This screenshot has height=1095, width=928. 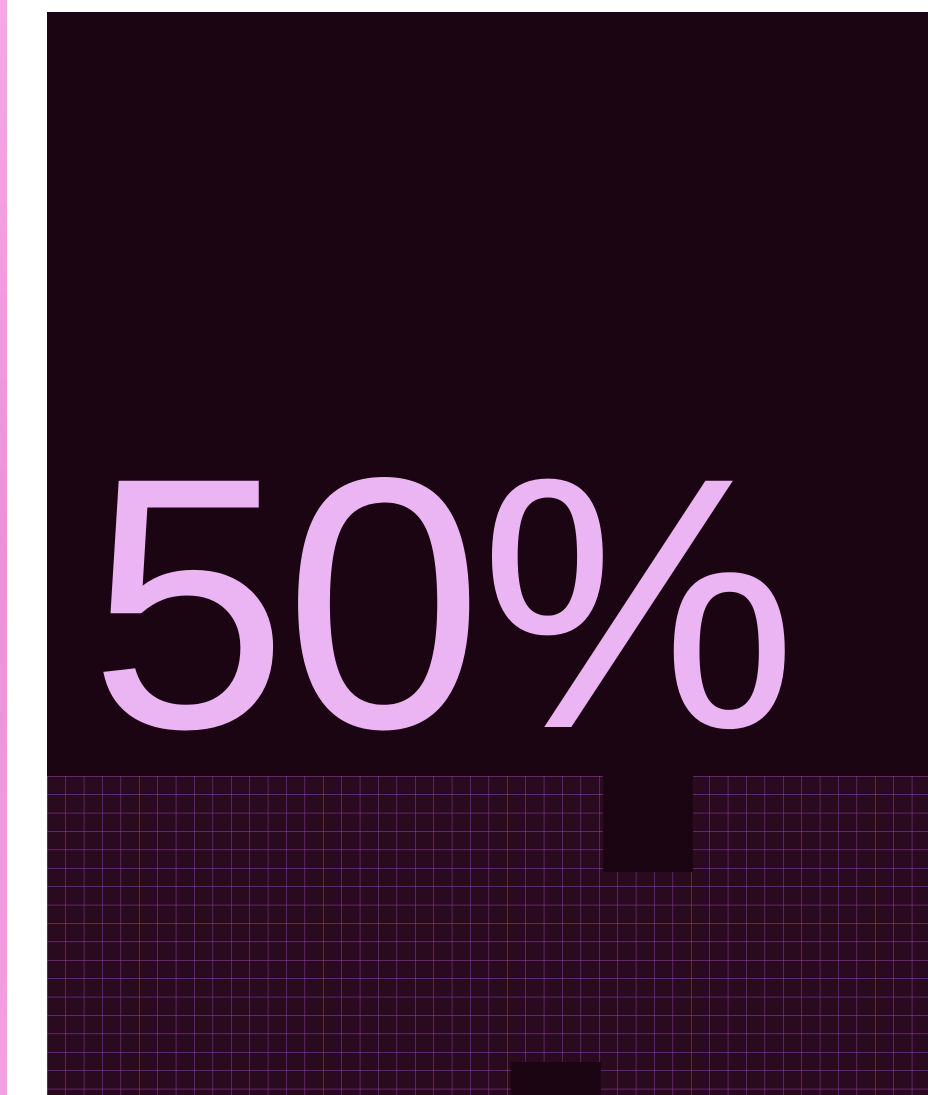 I want to click on left-edge-strip, so click(x=3, y=547).